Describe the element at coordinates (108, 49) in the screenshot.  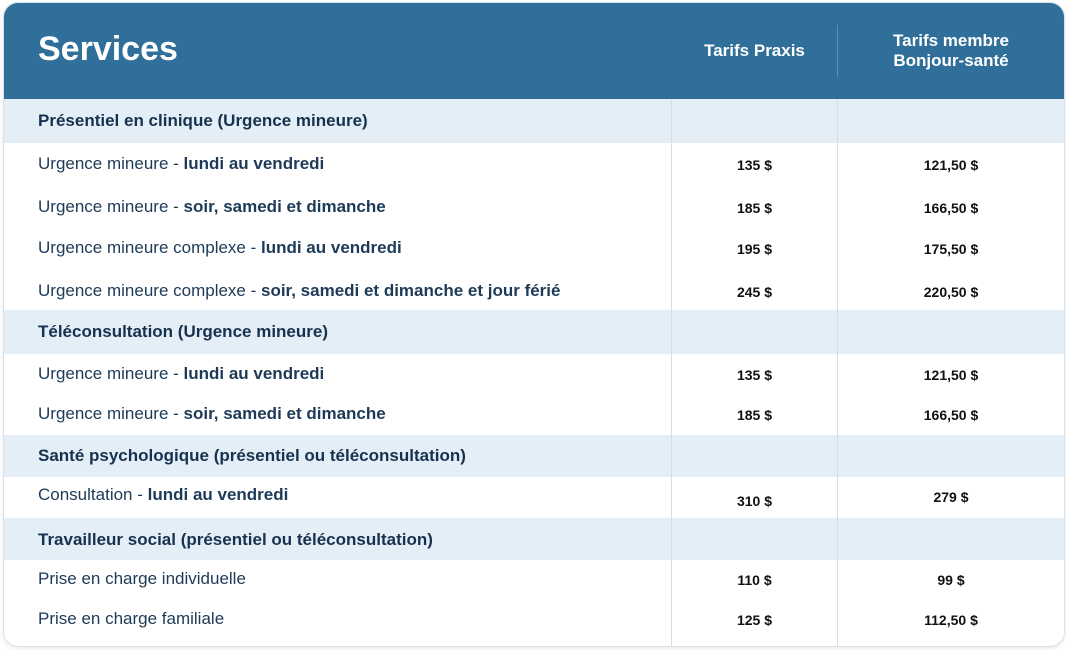
I see `page-title: Services` at that location.